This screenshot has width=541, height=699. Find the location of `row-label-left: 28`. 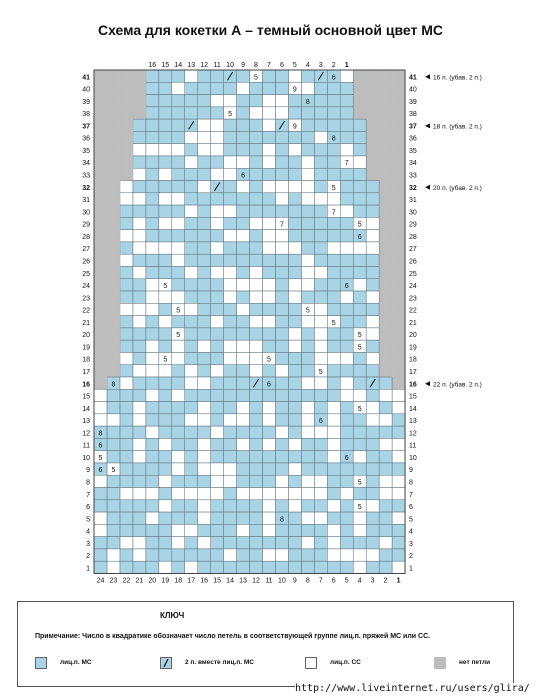

row-label-left: 28 is located at coordinates (86, 237).